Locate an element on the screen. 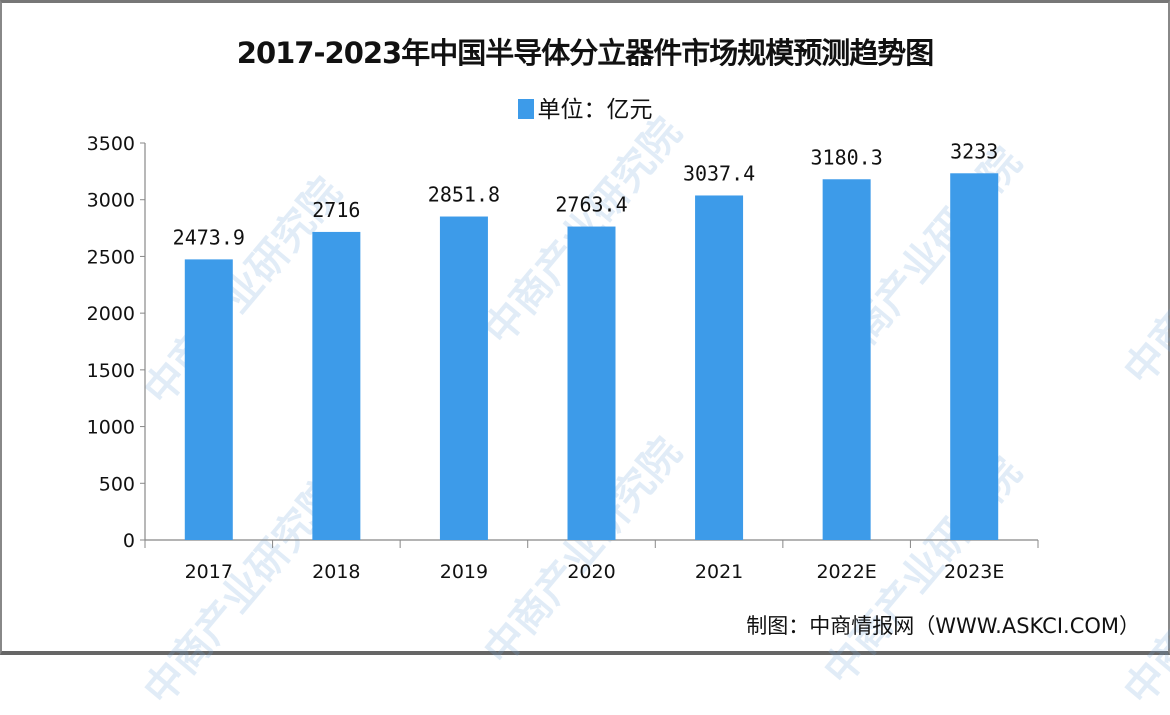  x-tick-label: 2018 is located at coordinates (336, 572).